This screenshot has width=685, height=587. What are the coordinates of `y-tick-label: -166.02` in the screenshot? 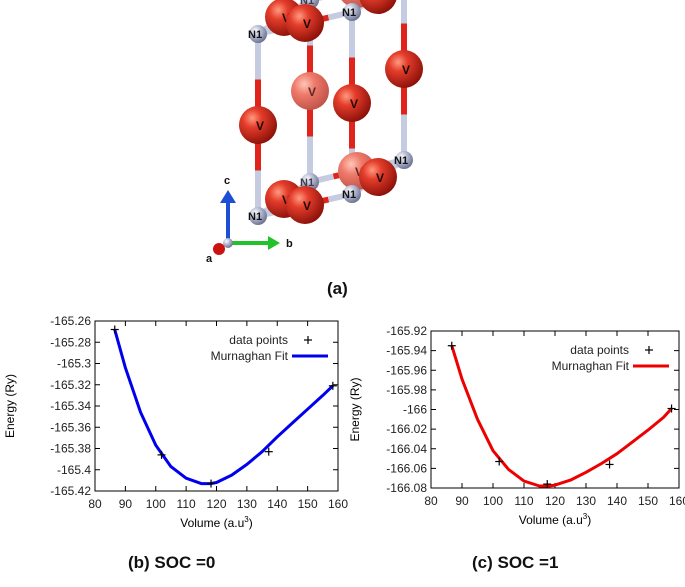 It's located at (406, 429).